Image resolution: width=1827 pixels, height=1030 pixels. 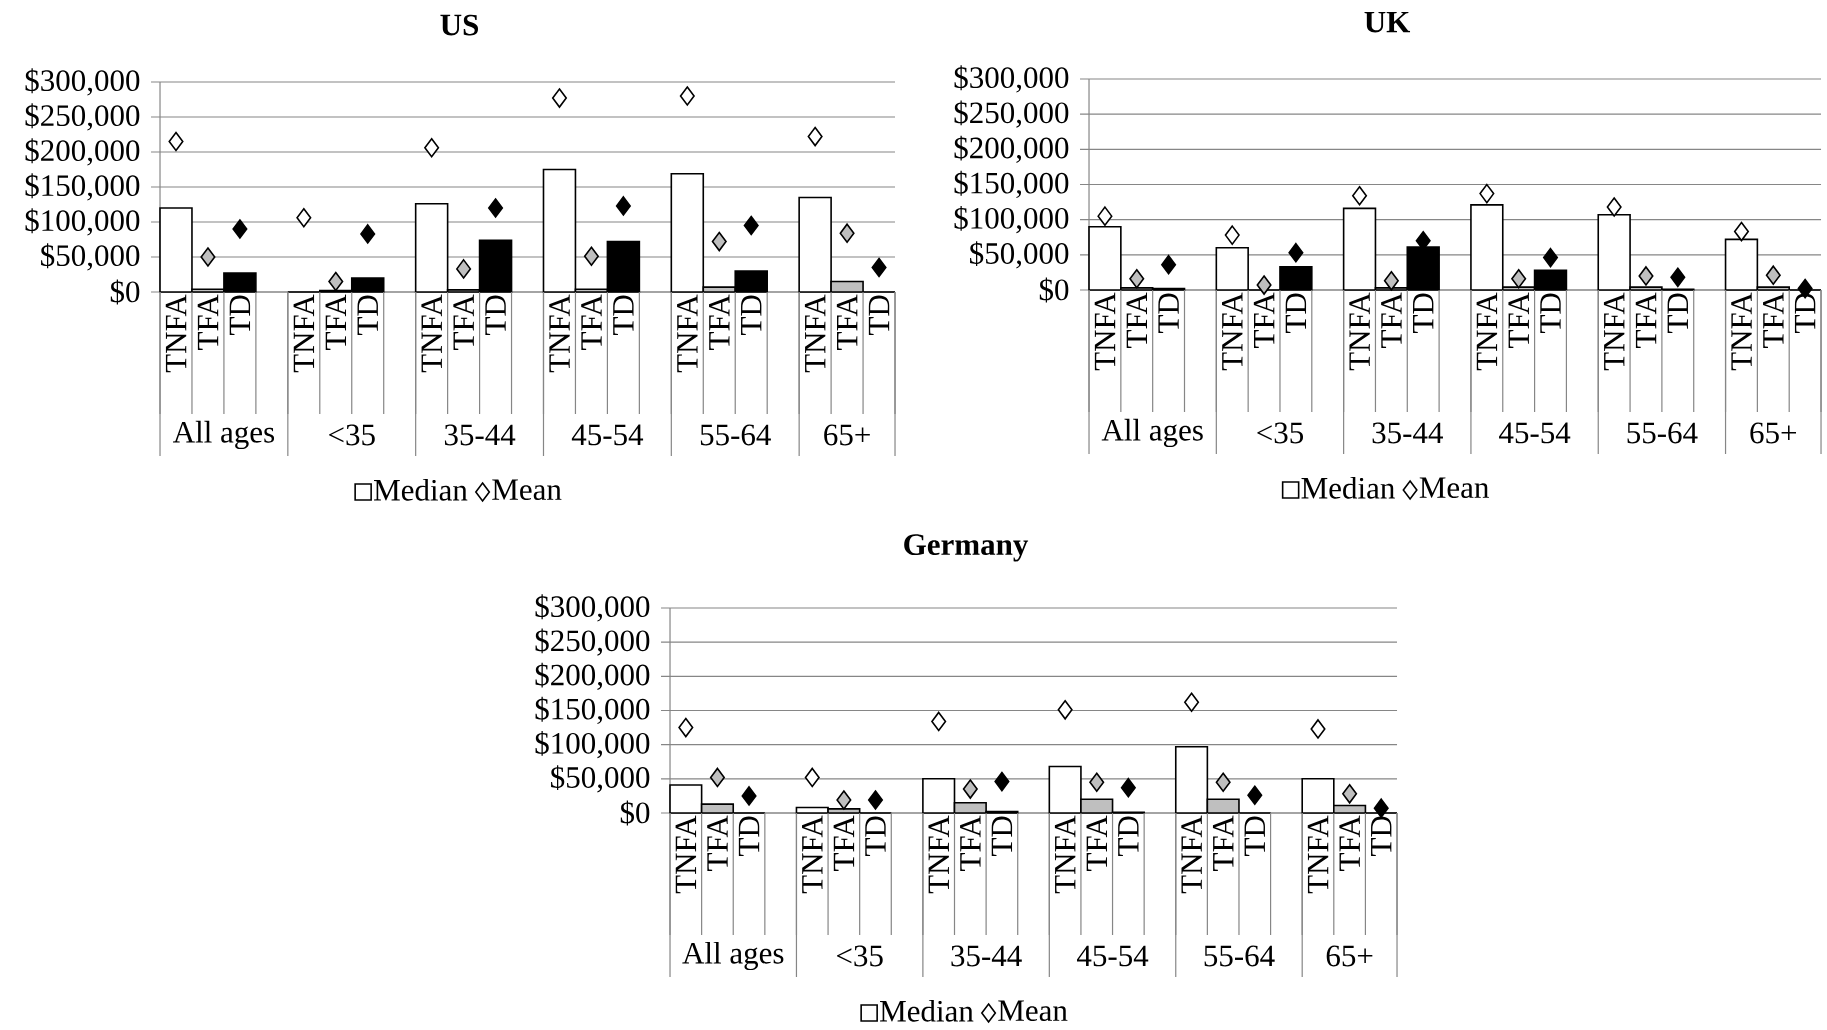 I want to click on chart-title: US, so click(x=459, y=25).